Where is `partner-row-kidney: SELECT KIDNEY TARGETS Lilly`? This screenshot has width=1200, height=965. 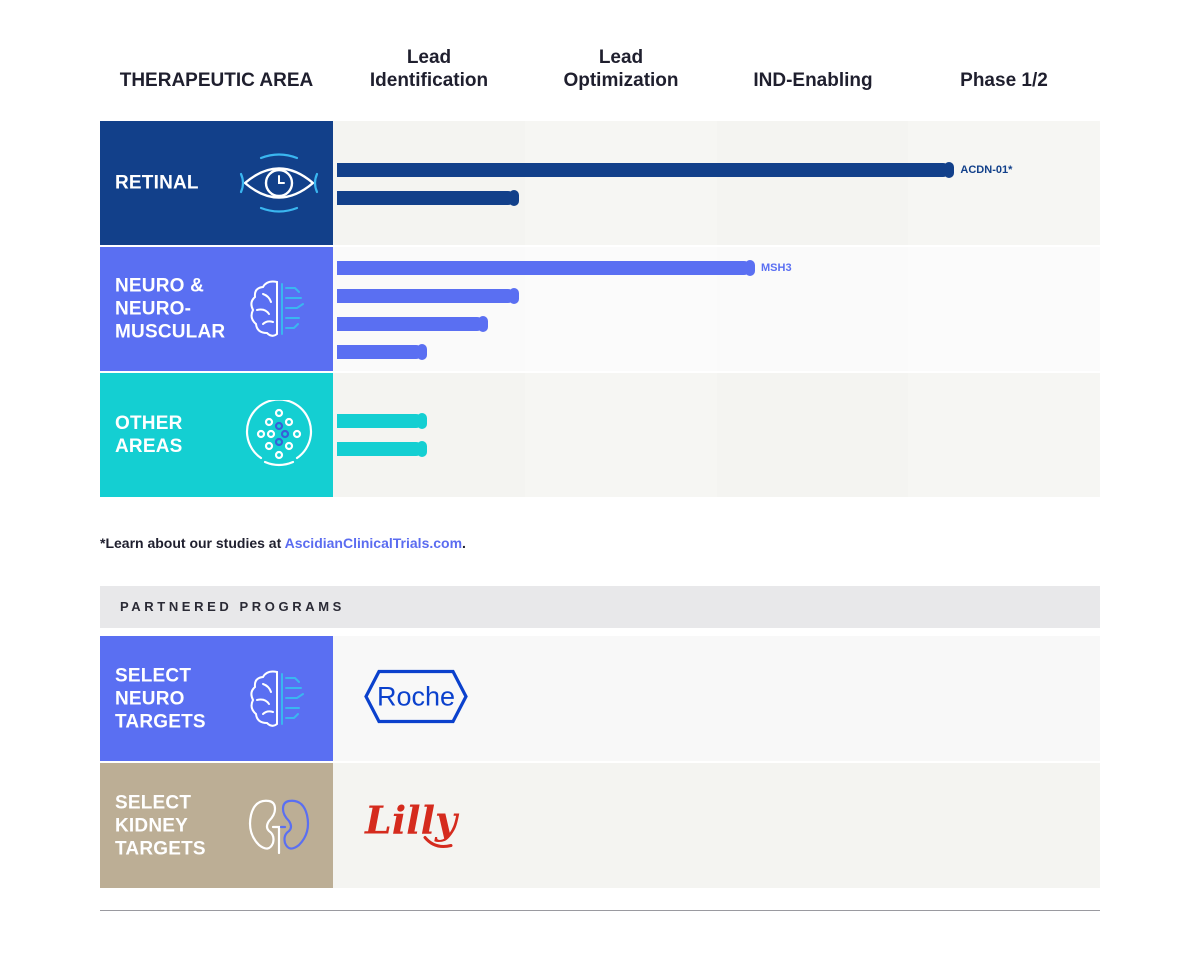 partner-row-kidney: SELECT KIDNEY TARGETS Lilly is located at coordinates (600, 825).